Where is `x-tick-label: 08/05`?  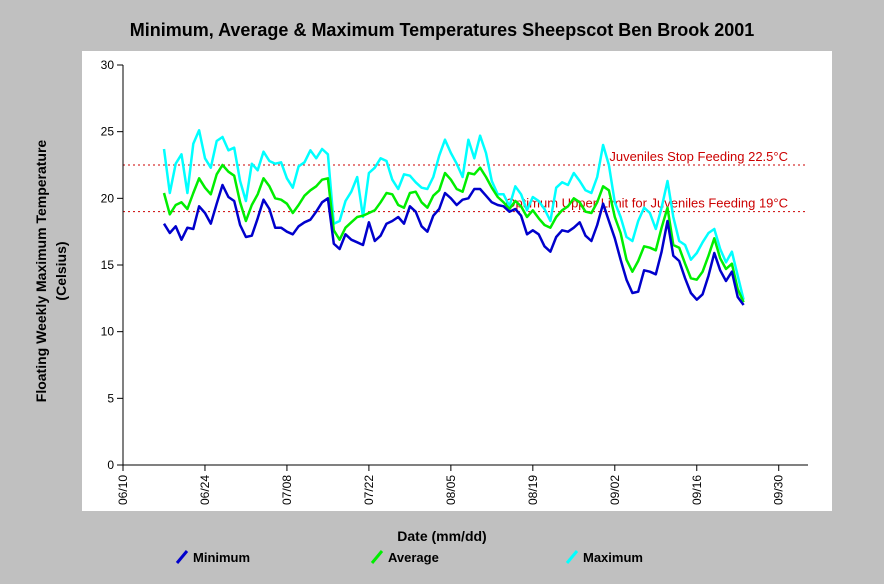
x-tick-label: 08/05 is located at coordinates (451, 490).